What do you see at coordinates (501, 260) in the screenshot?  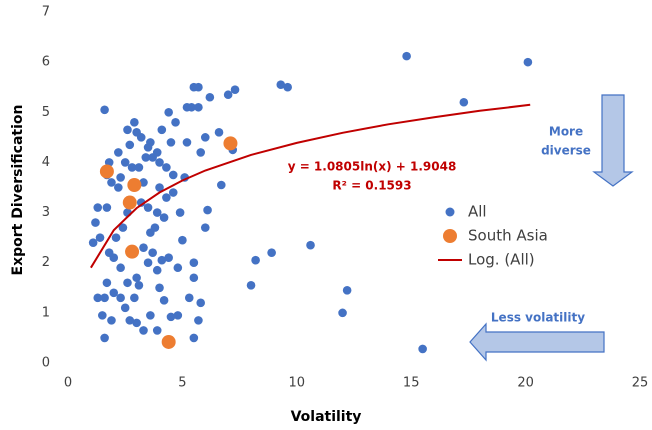 I see `legend-label: Log. (All)` at bounding box center [501, 260].